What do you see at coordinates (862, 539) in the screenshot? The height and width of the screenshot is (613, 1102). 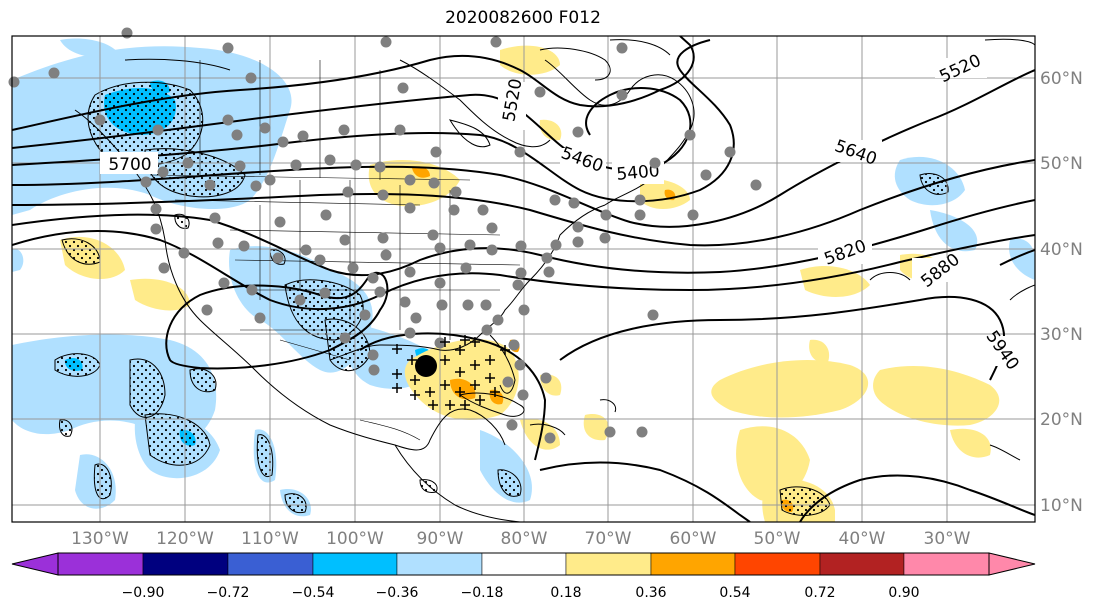 I see `longitude-label: 40°W` at bounding box center [862, 539].